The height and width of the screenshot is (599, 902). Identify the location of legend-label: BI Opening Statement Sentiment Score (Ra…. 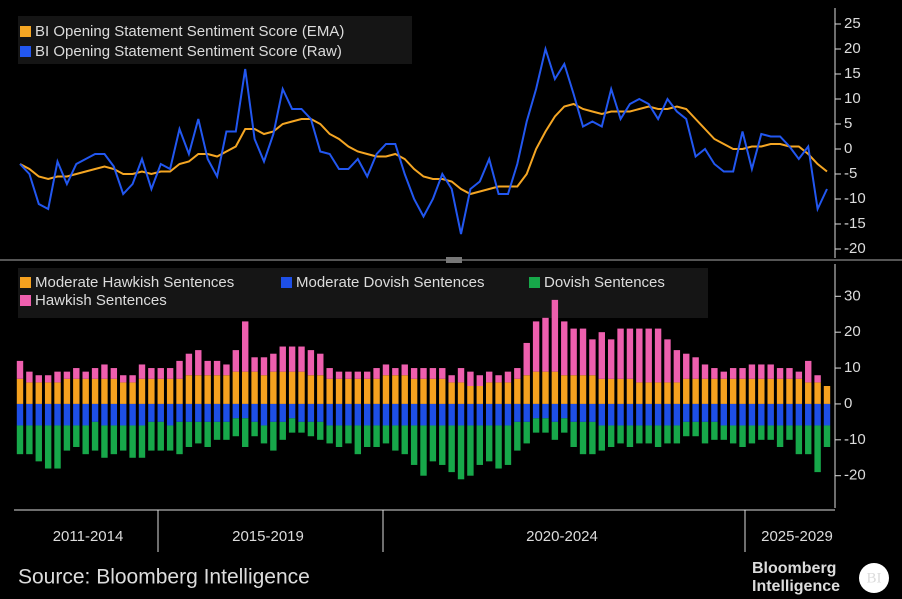
(188, 51).